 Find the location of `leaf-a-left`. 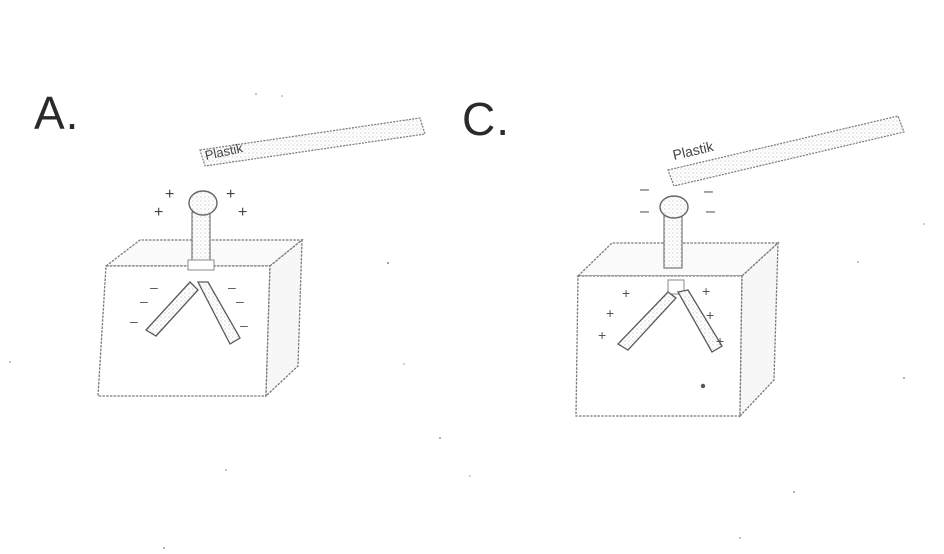

leaf-a-left is located at coordinates (171, 309).